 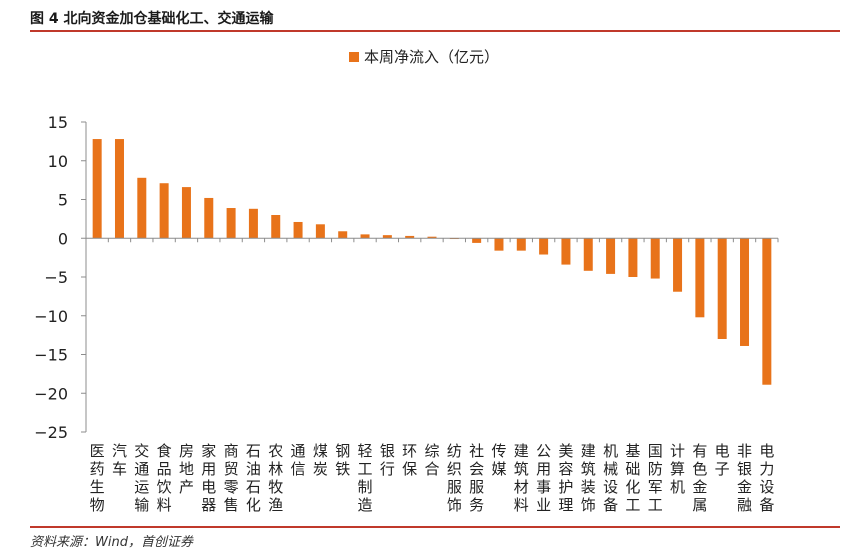 I want to click on y-tick-label: −5, so click(x=56, y=277).